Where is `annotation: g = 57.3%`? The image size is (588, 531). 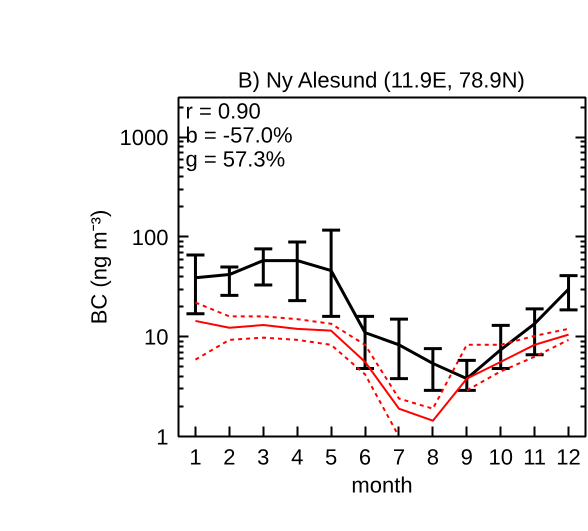 annotation: g = 57.3% is located at coordinates (236, 159).